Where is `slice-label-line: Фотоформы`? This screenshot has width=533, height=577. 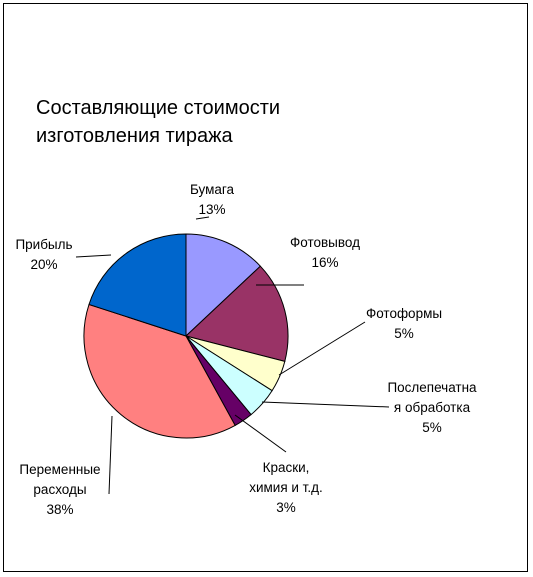 slice-label-line: Фотоформы is located at coordinates (404, 313).